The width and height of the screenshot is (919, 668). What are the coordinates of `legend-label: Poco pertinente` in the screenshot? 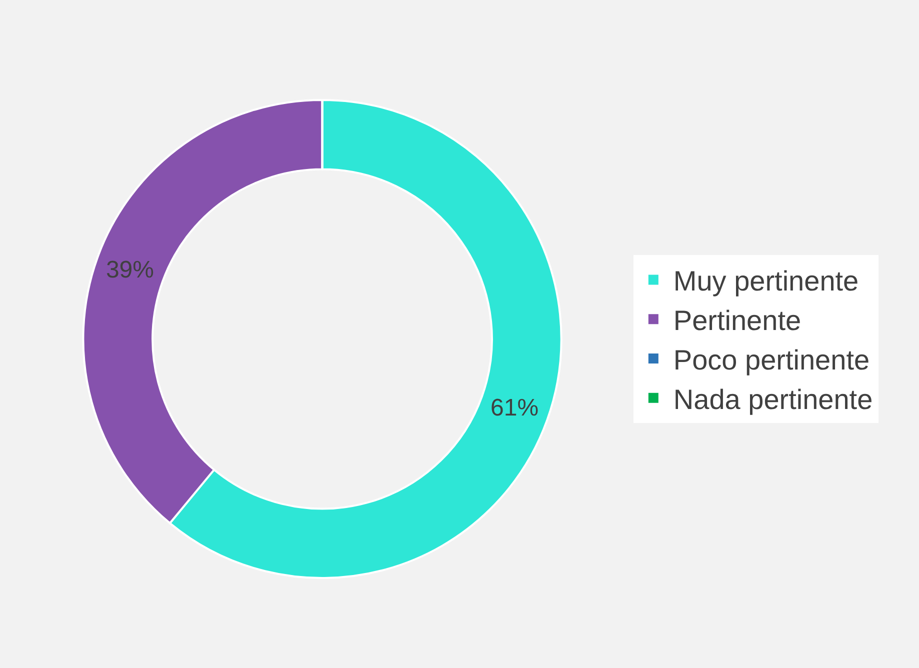 It's located at (771, 360).